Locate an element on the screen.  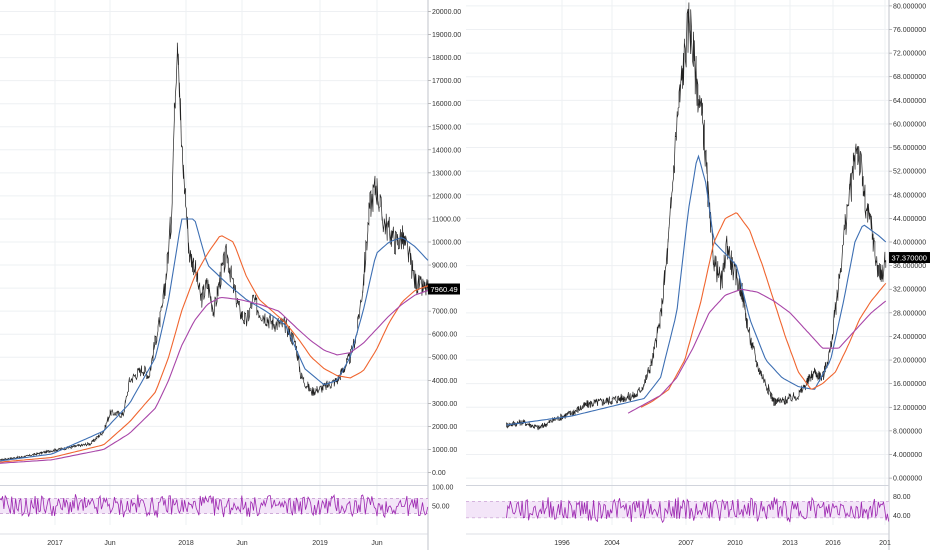
y-tick-label: 16.000000 is located at coordinates (909, 384).